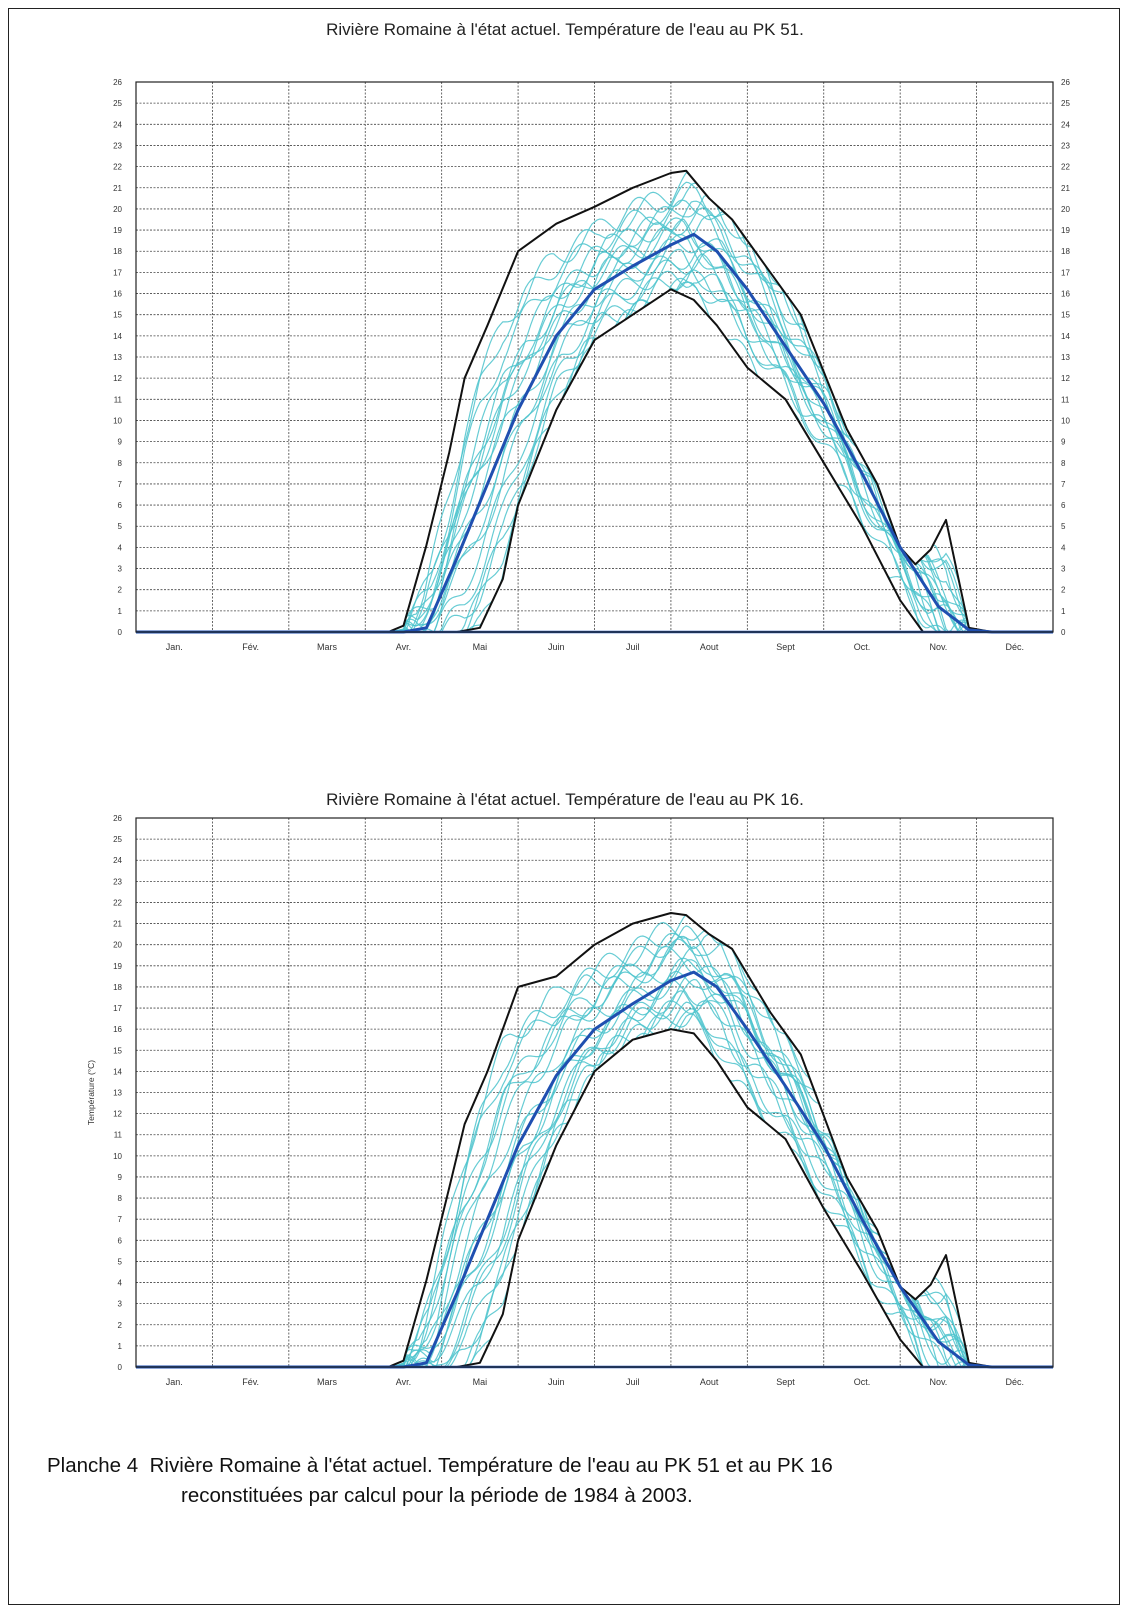  Describe the element at coordinates (1065, 167) in the screenshot. I see `y-tick-label-right: 22` at that location.